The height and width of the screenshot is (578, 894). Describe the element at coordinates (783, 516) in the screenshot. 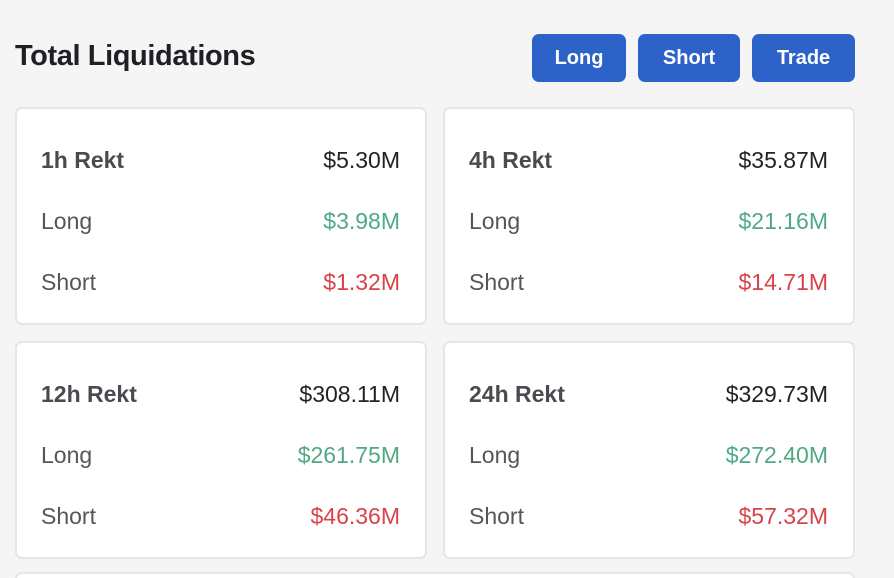

I see `short-value: $57.32M` at that location.